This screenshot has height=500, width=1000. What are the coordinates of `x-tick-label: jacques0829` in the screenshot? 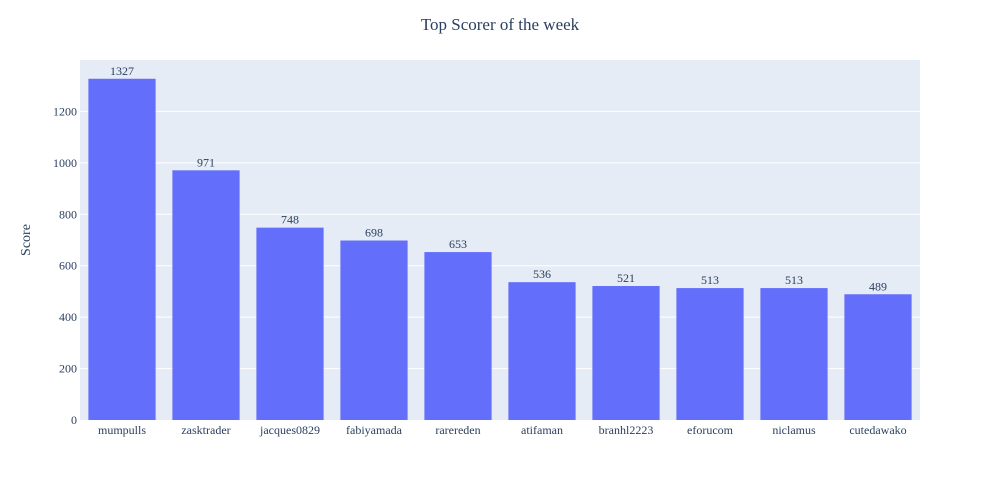 It's located at (289, 430).